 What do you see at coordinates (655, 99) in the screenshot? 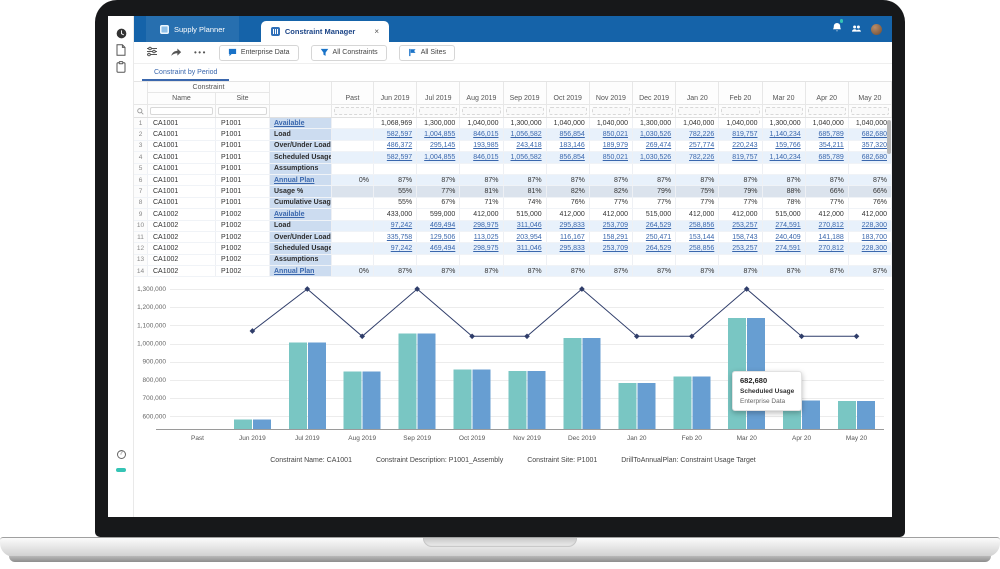
I see `col-header-period: Dec 2019` at bounding box center [655, 99].